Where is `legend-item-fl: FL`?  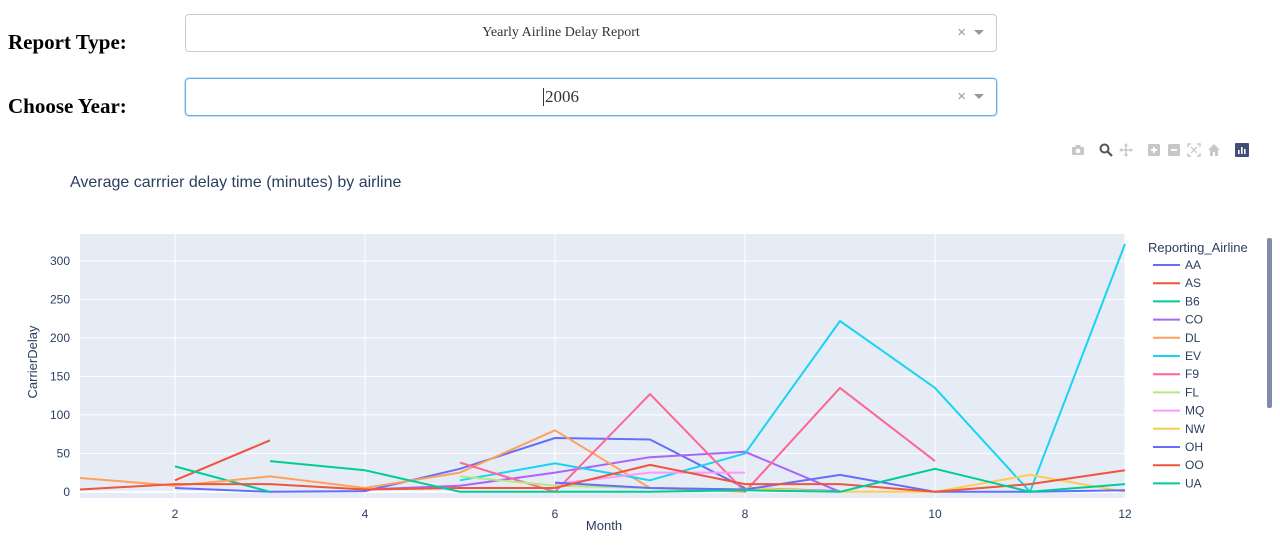 legend-item-fl: FL is located at coordinates (1192, 392).